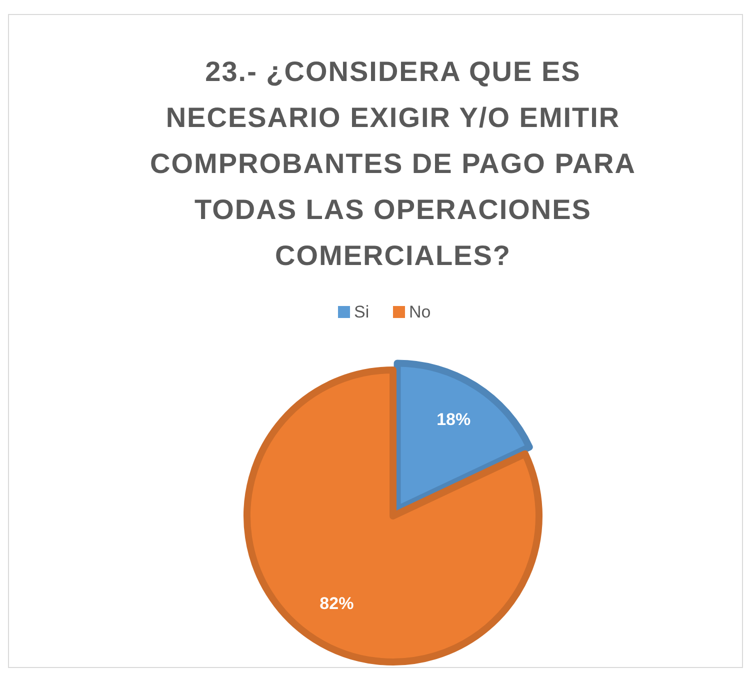  What do you see at coordinates (453, 419) in the screenshot?
I see `data-label: 18%` at bounding box center [453, 419].